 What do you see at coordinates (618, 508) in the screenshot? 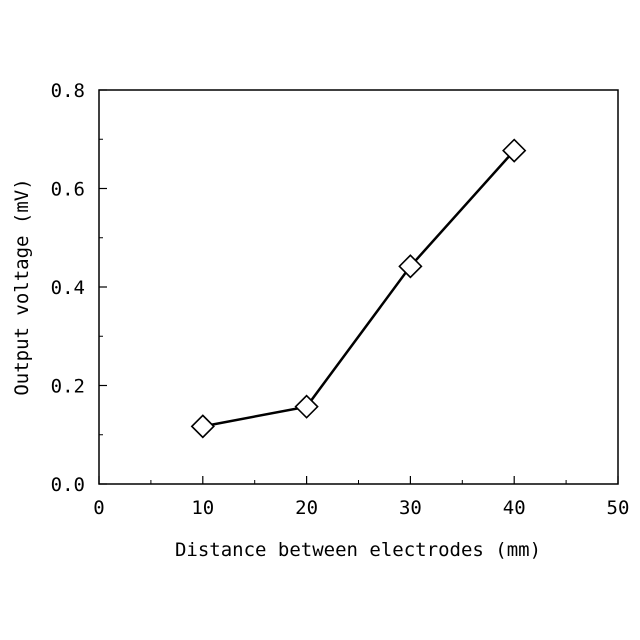
I see `x-tick-label: 50` at bounding box center [618, 508].